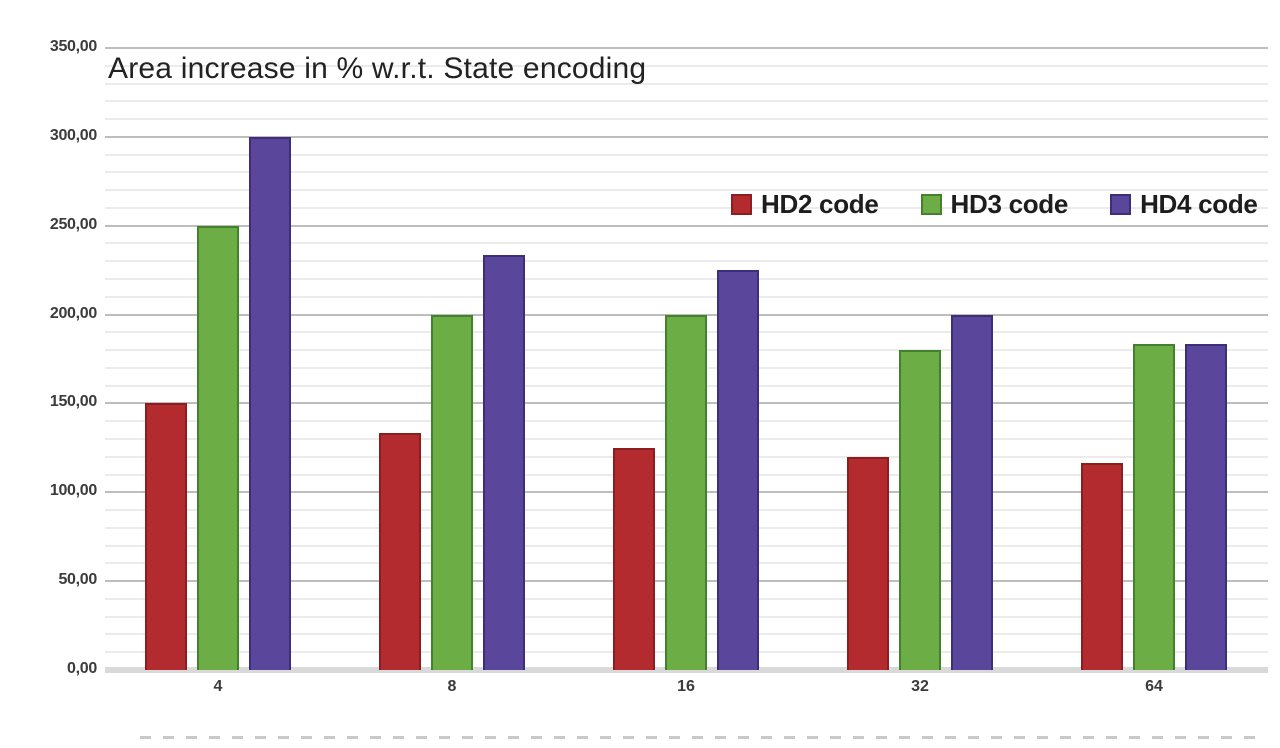 This screenshot has height=748, width=1280. What do you see at coordinates (1154, 686) in the screenshot?
I see `x-axis-label-64: 64` at bounding box center [1154, 686].